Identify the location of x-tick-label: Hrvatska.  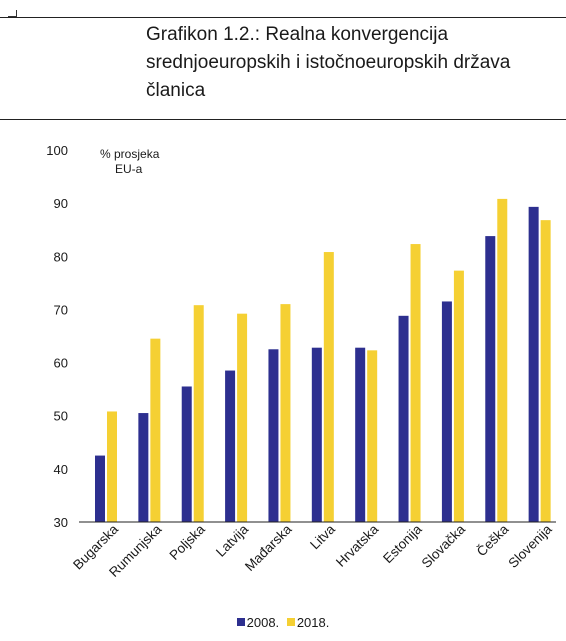
(357, 545).